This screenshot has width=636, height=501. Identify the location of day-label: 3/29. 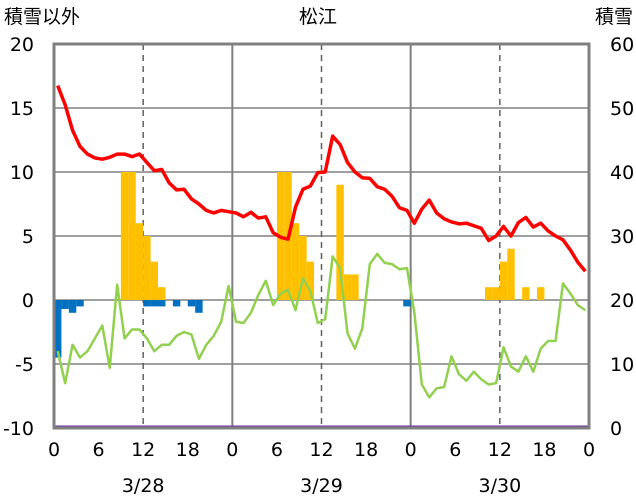
(321, 486).